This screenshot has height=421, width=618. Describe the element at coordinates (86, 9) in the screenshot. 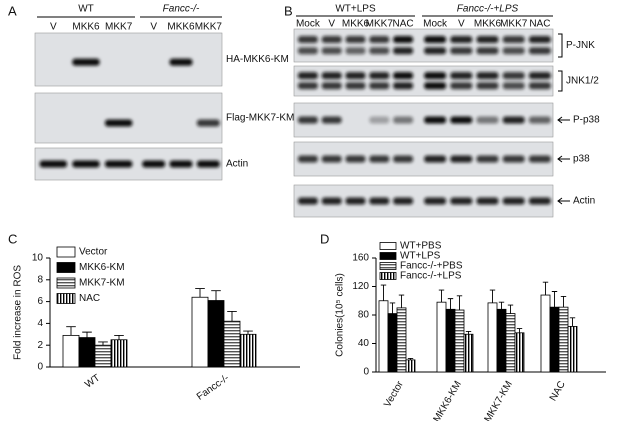

I see `group-header: WT` at that location.